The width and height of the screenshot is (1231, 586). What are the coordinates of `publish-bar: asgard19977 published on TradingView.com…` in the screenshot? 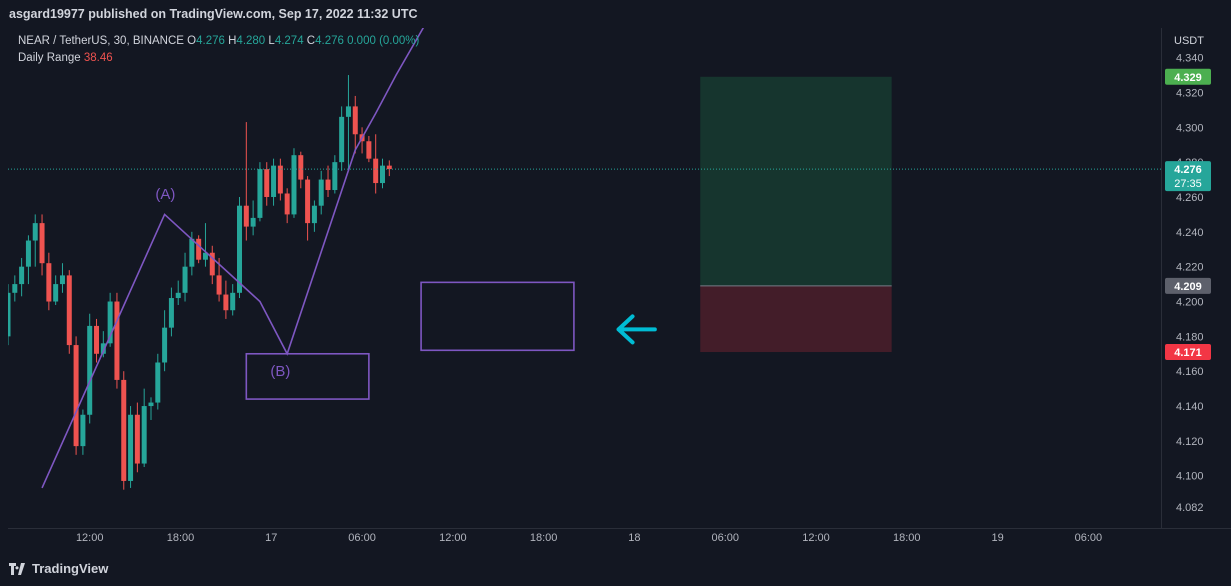 It's located at (615, 14).